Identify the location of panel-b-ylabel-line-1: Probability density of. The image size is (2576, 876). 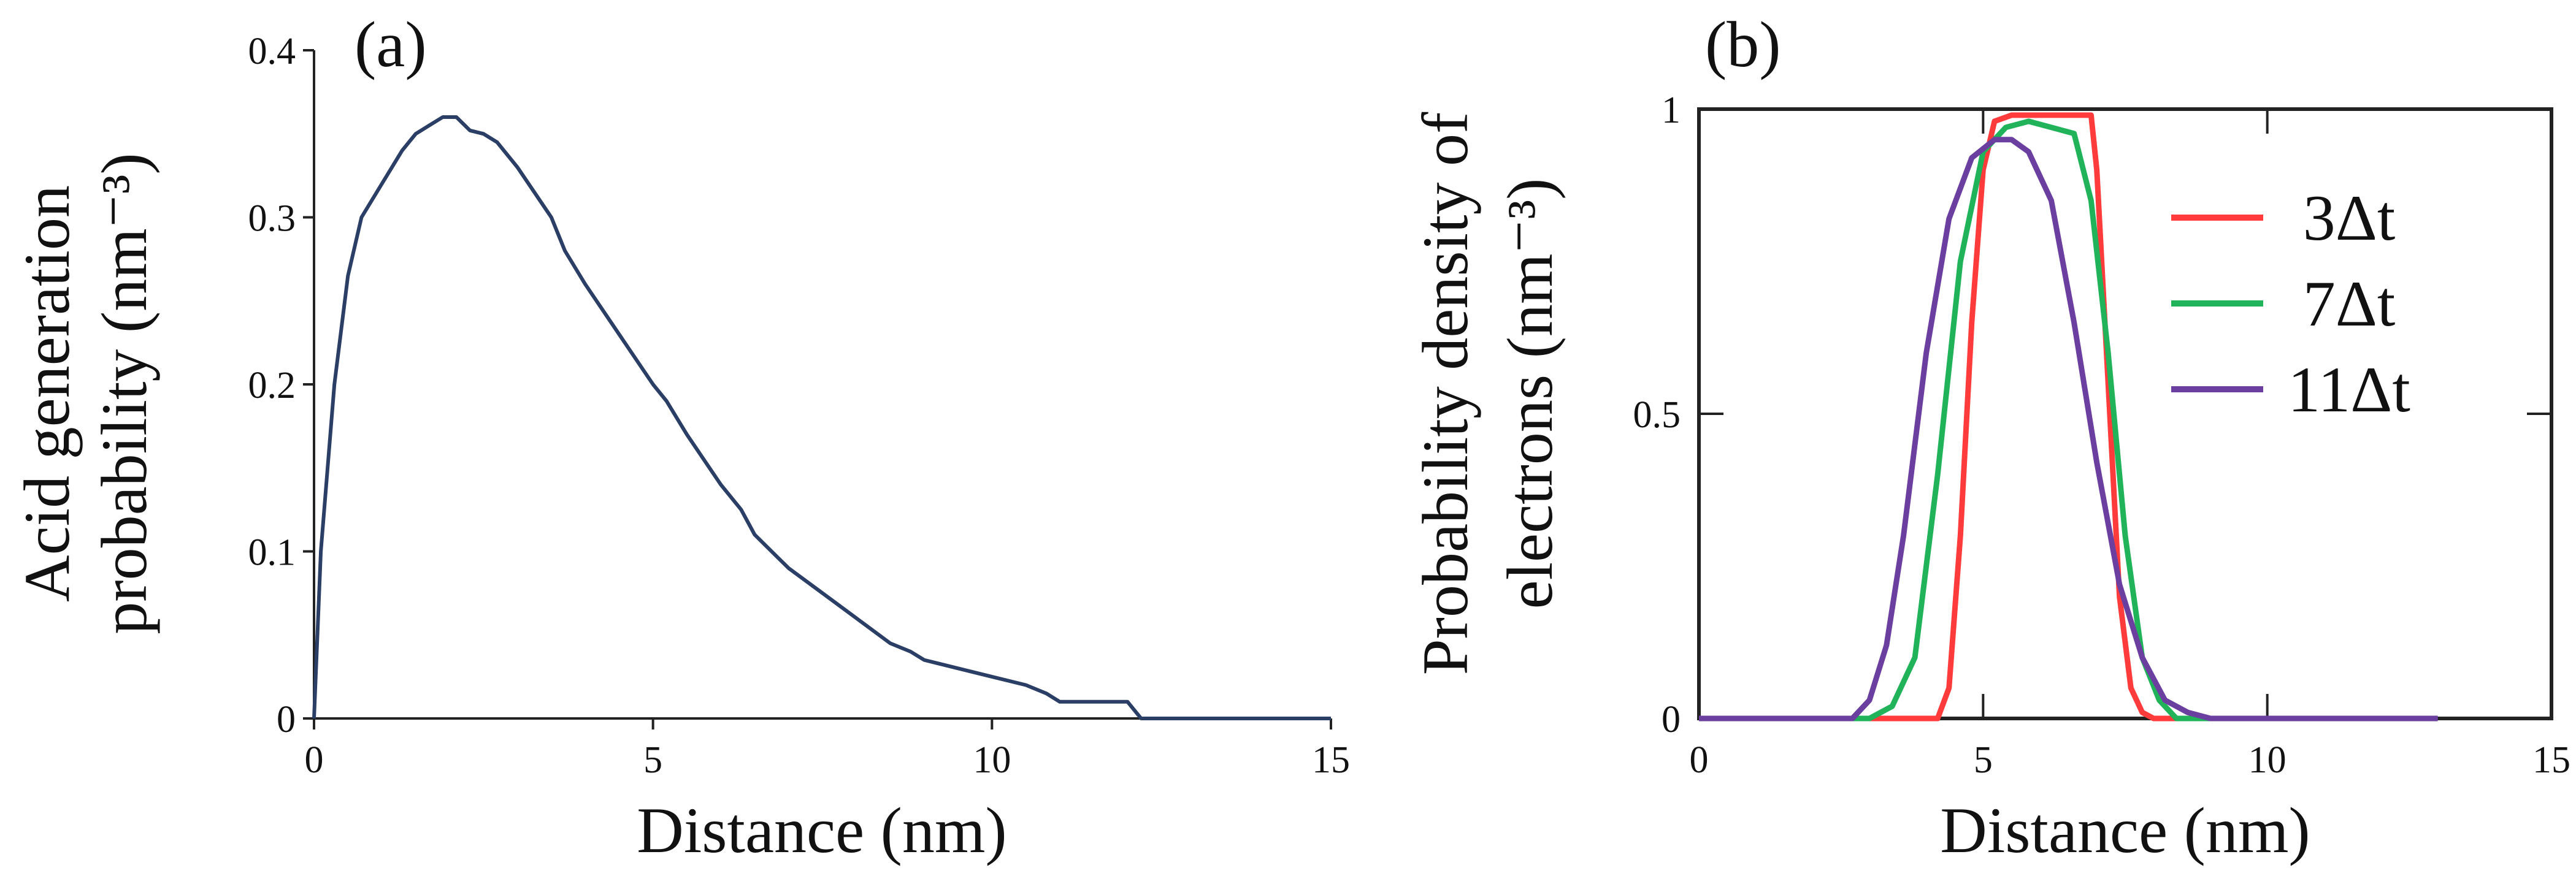
(1445, 393).